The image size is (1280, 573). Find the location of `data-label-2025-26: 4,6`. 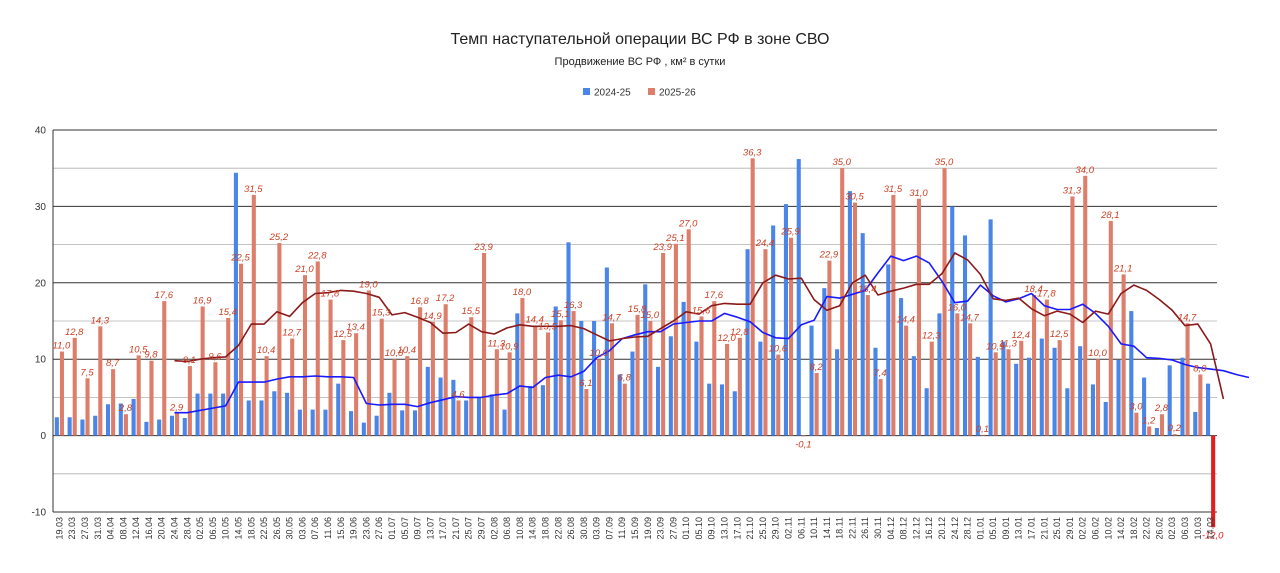

data-label-2025-26: 4,6 is located at coordinates (458, 394).